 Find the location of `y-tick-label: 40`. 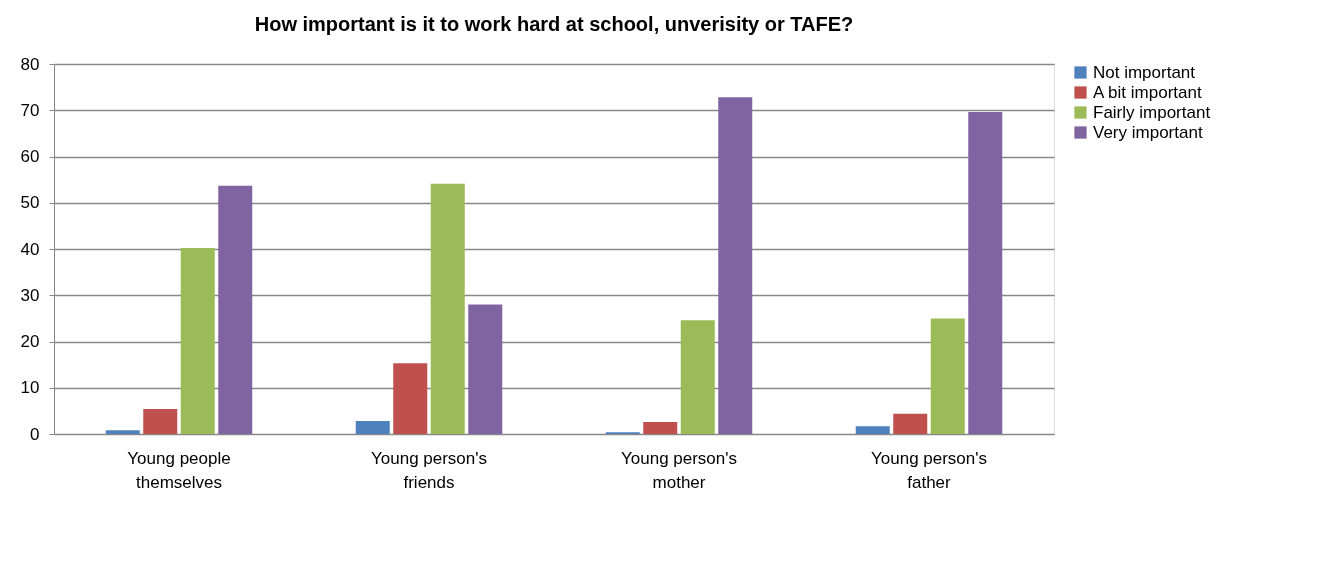

y-tick-label: 40 is located at coordinates (30, 249).